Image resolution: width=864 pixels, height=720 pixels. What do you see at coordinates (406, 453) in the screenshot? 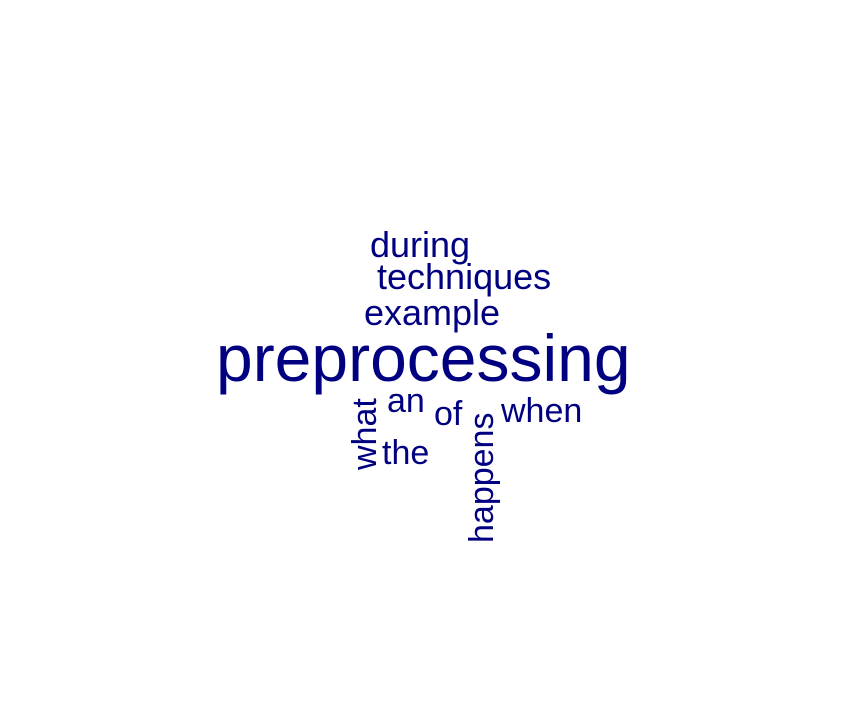
I see `word-the: the` at bounding box center [406, 453].